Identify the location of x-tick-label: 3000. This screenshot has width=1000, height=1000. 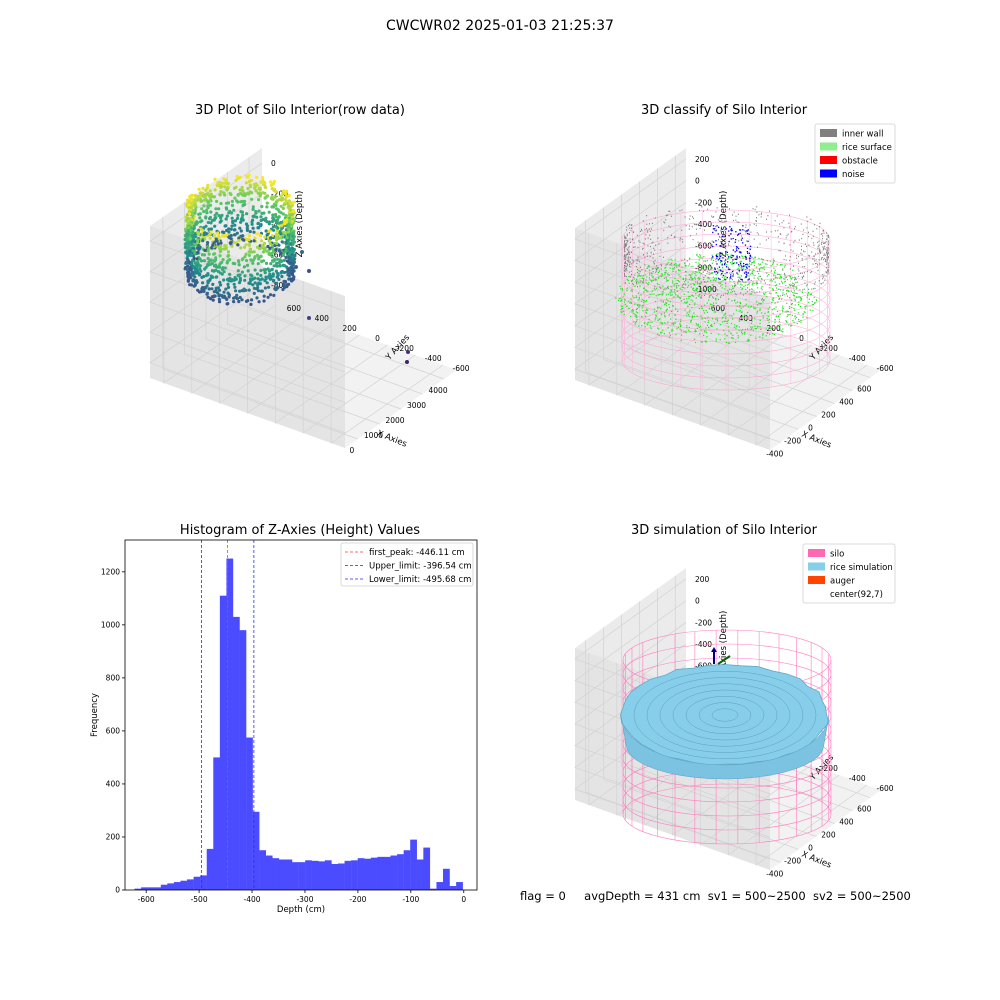
(416, 405).